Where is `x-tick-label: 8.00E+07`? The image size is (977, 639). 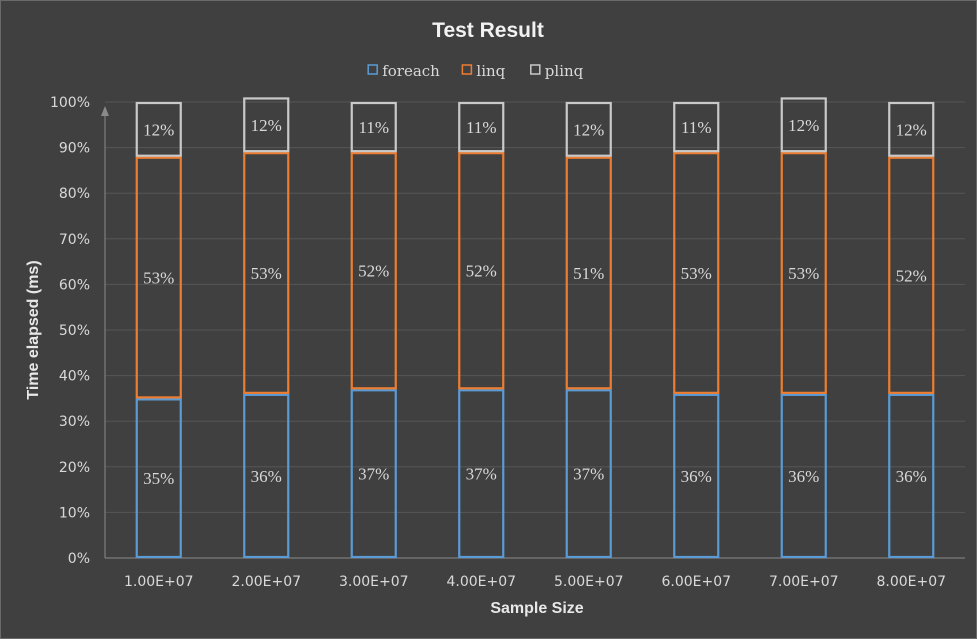 x-tick-label: 8.00E+07 is located at coordinates (911, 582).